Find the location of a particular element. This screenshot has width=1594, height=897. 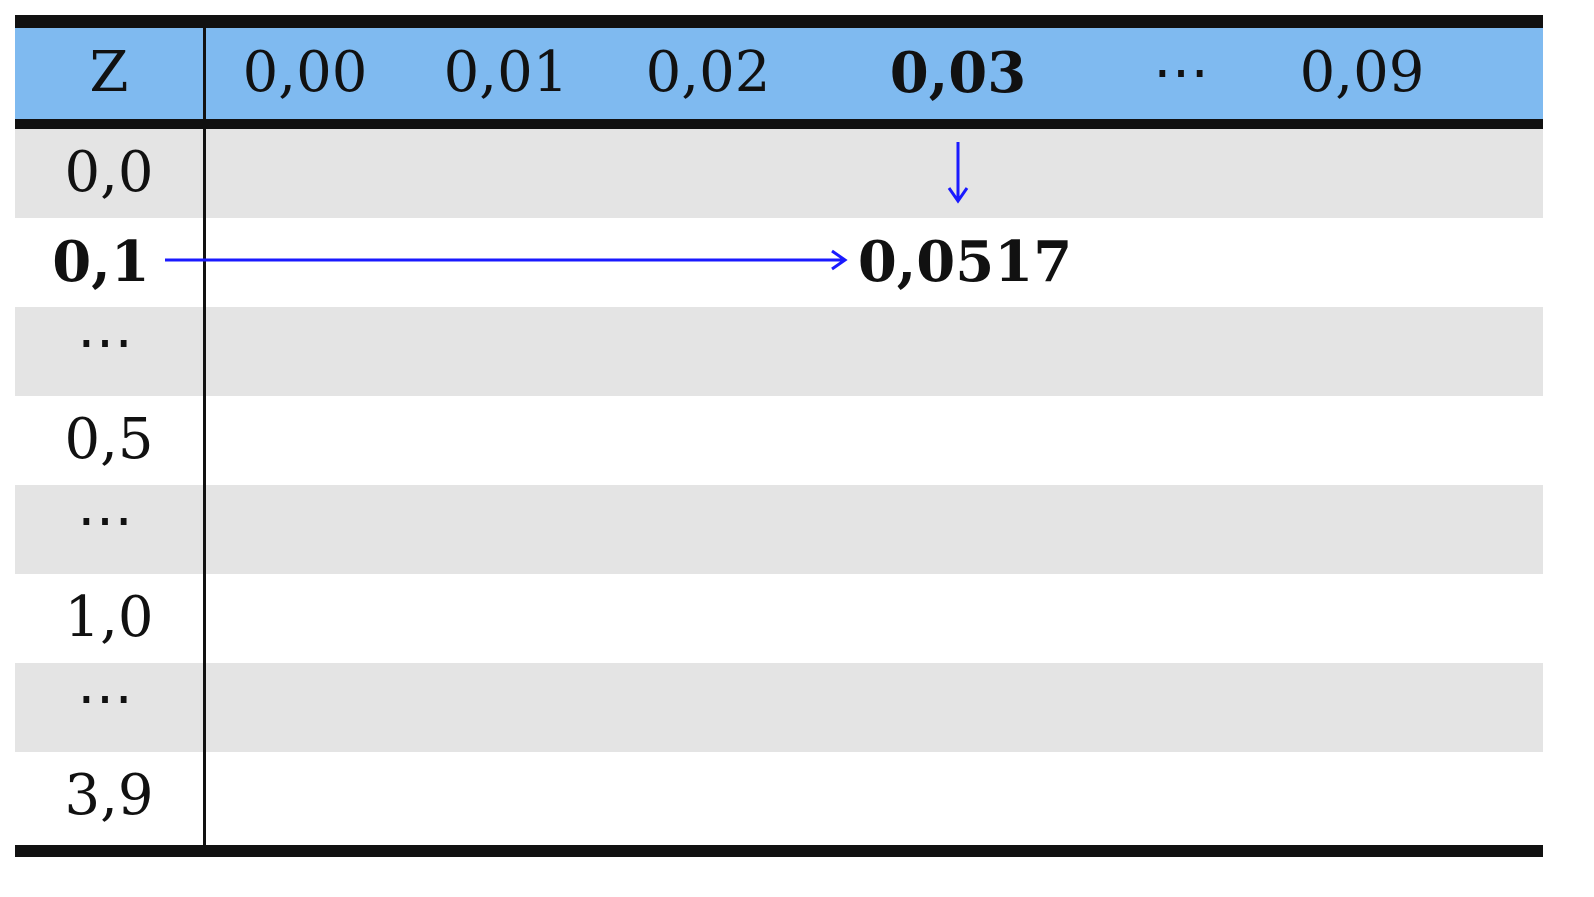

column-header: 0,02 is located at coordinates (708, 72).